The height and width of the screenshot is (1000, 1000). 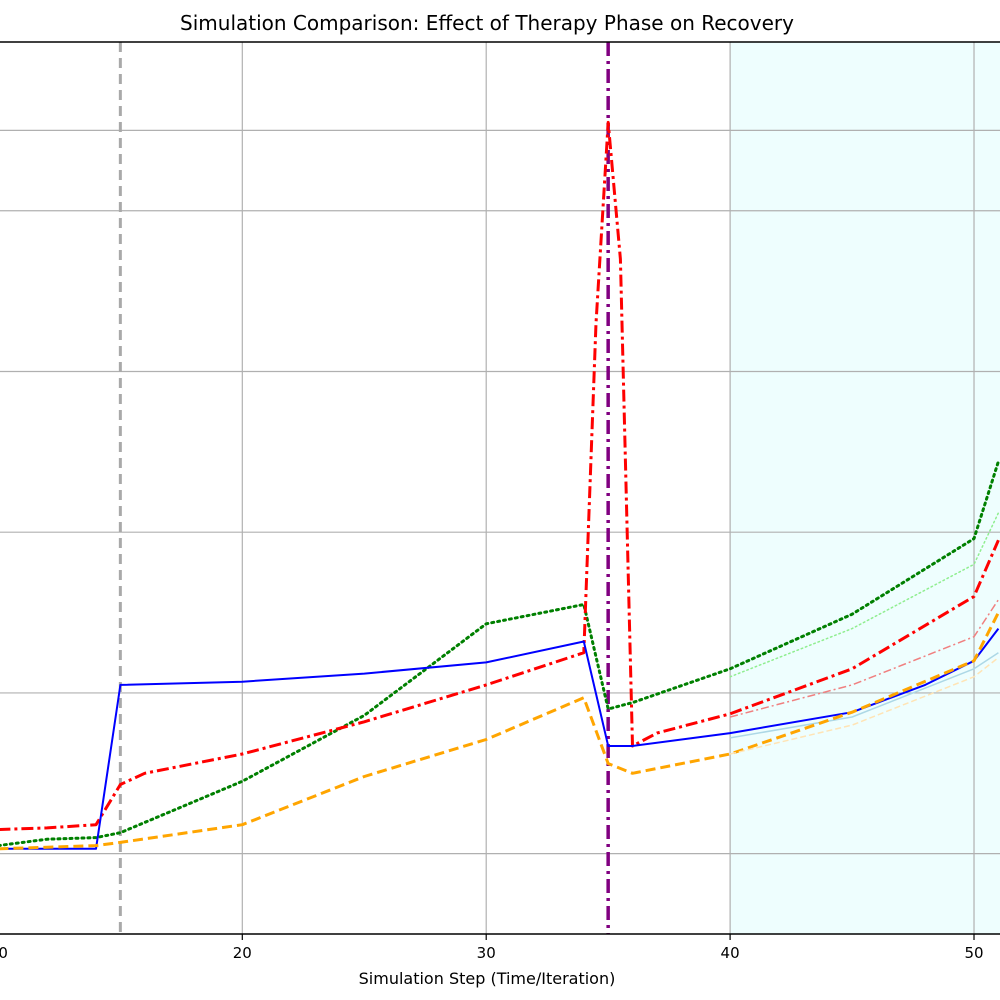 I want to click on x-tick-label-4: 50, so click(x=973, y=953).